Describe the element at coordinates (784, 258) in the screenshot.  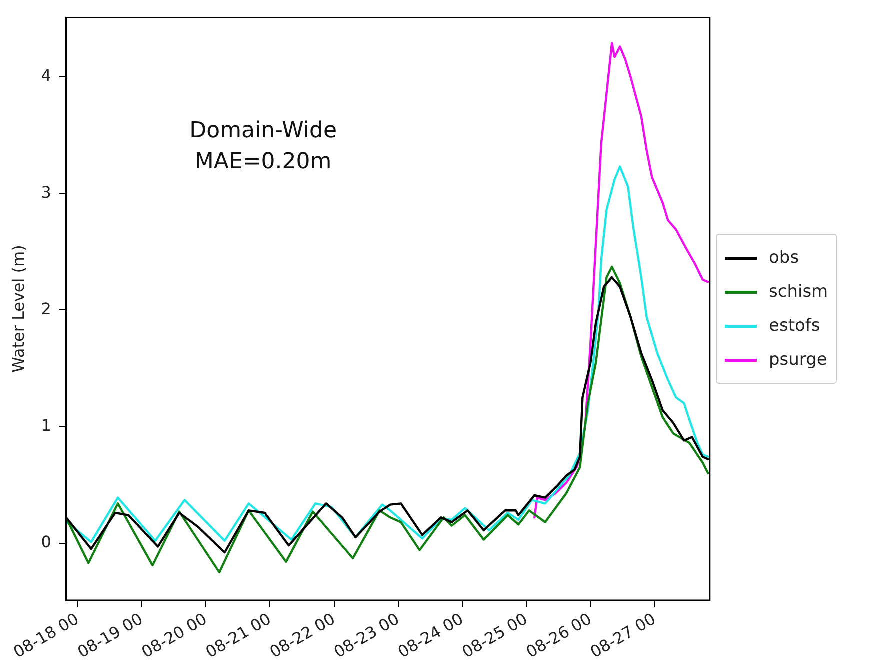
I see `legend-label: obs` at that location.